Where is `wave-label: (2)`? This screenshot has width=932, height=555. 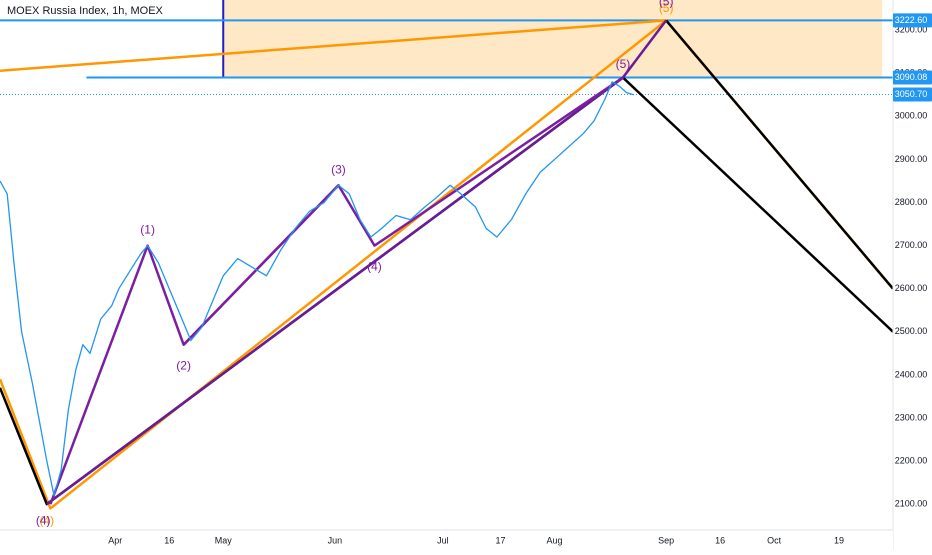
wave-label: (2) is located at coordinates (183, 365).